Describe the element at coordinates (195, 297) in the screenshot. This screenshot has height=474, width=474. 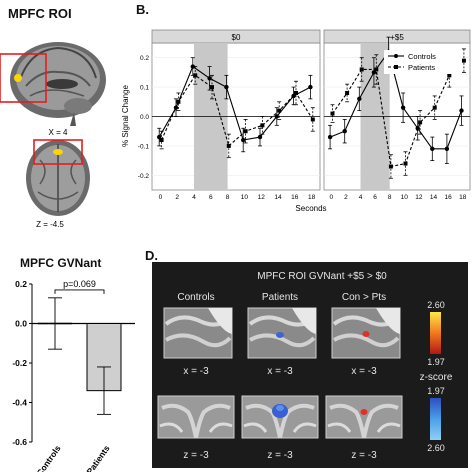
I see `column-label-controls: Controls` at that location.